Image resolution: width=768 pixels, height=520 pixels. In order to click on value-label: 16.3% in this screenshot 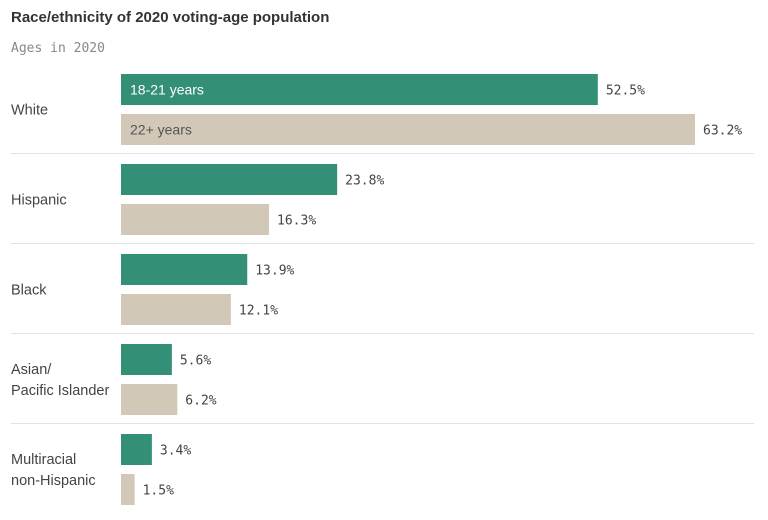, I will do `click(296, 221)`.